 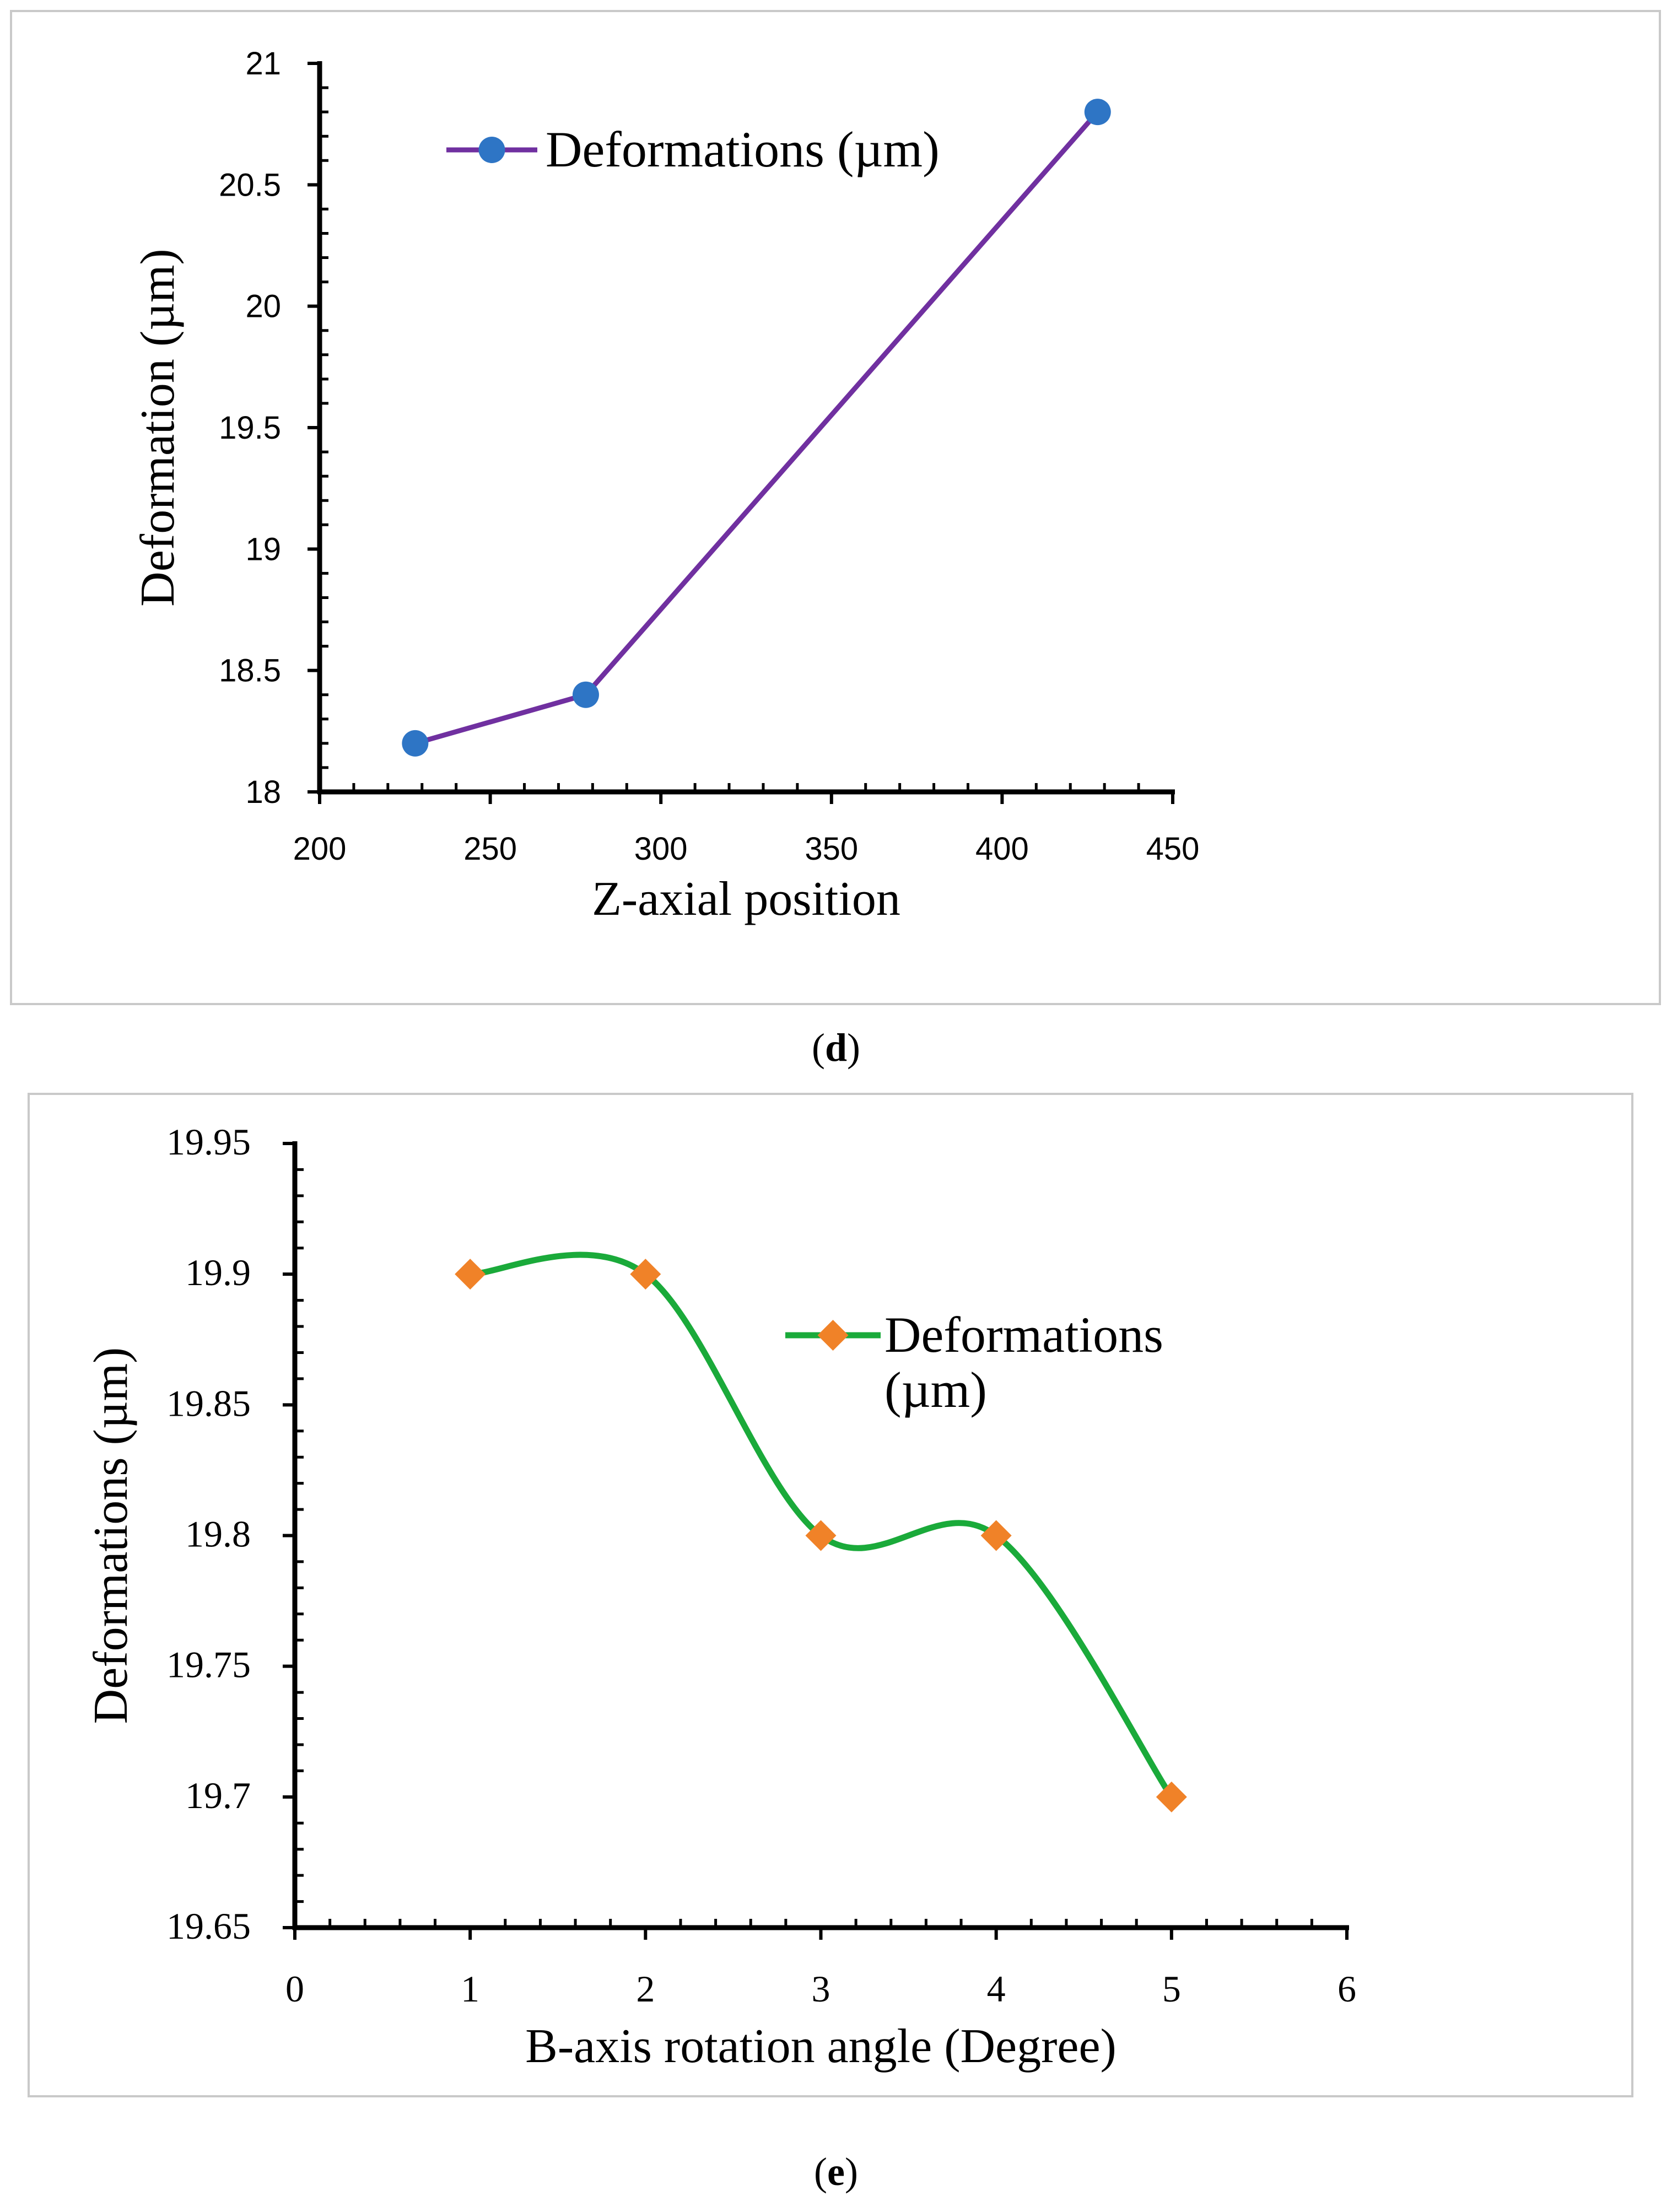 I want to click on panel-e-y-tick-label: 19.65, so click(x=208, y=1926).